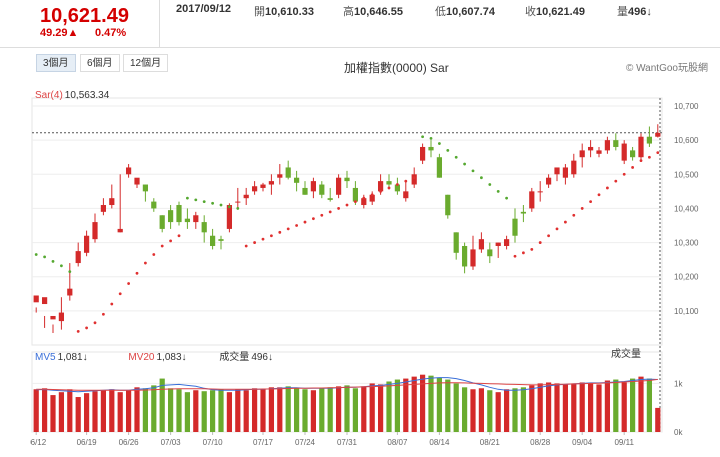 The width and height of the screenshot is (720, 457). I want to click on volume-tick-label: 0k, so click(678, 432).